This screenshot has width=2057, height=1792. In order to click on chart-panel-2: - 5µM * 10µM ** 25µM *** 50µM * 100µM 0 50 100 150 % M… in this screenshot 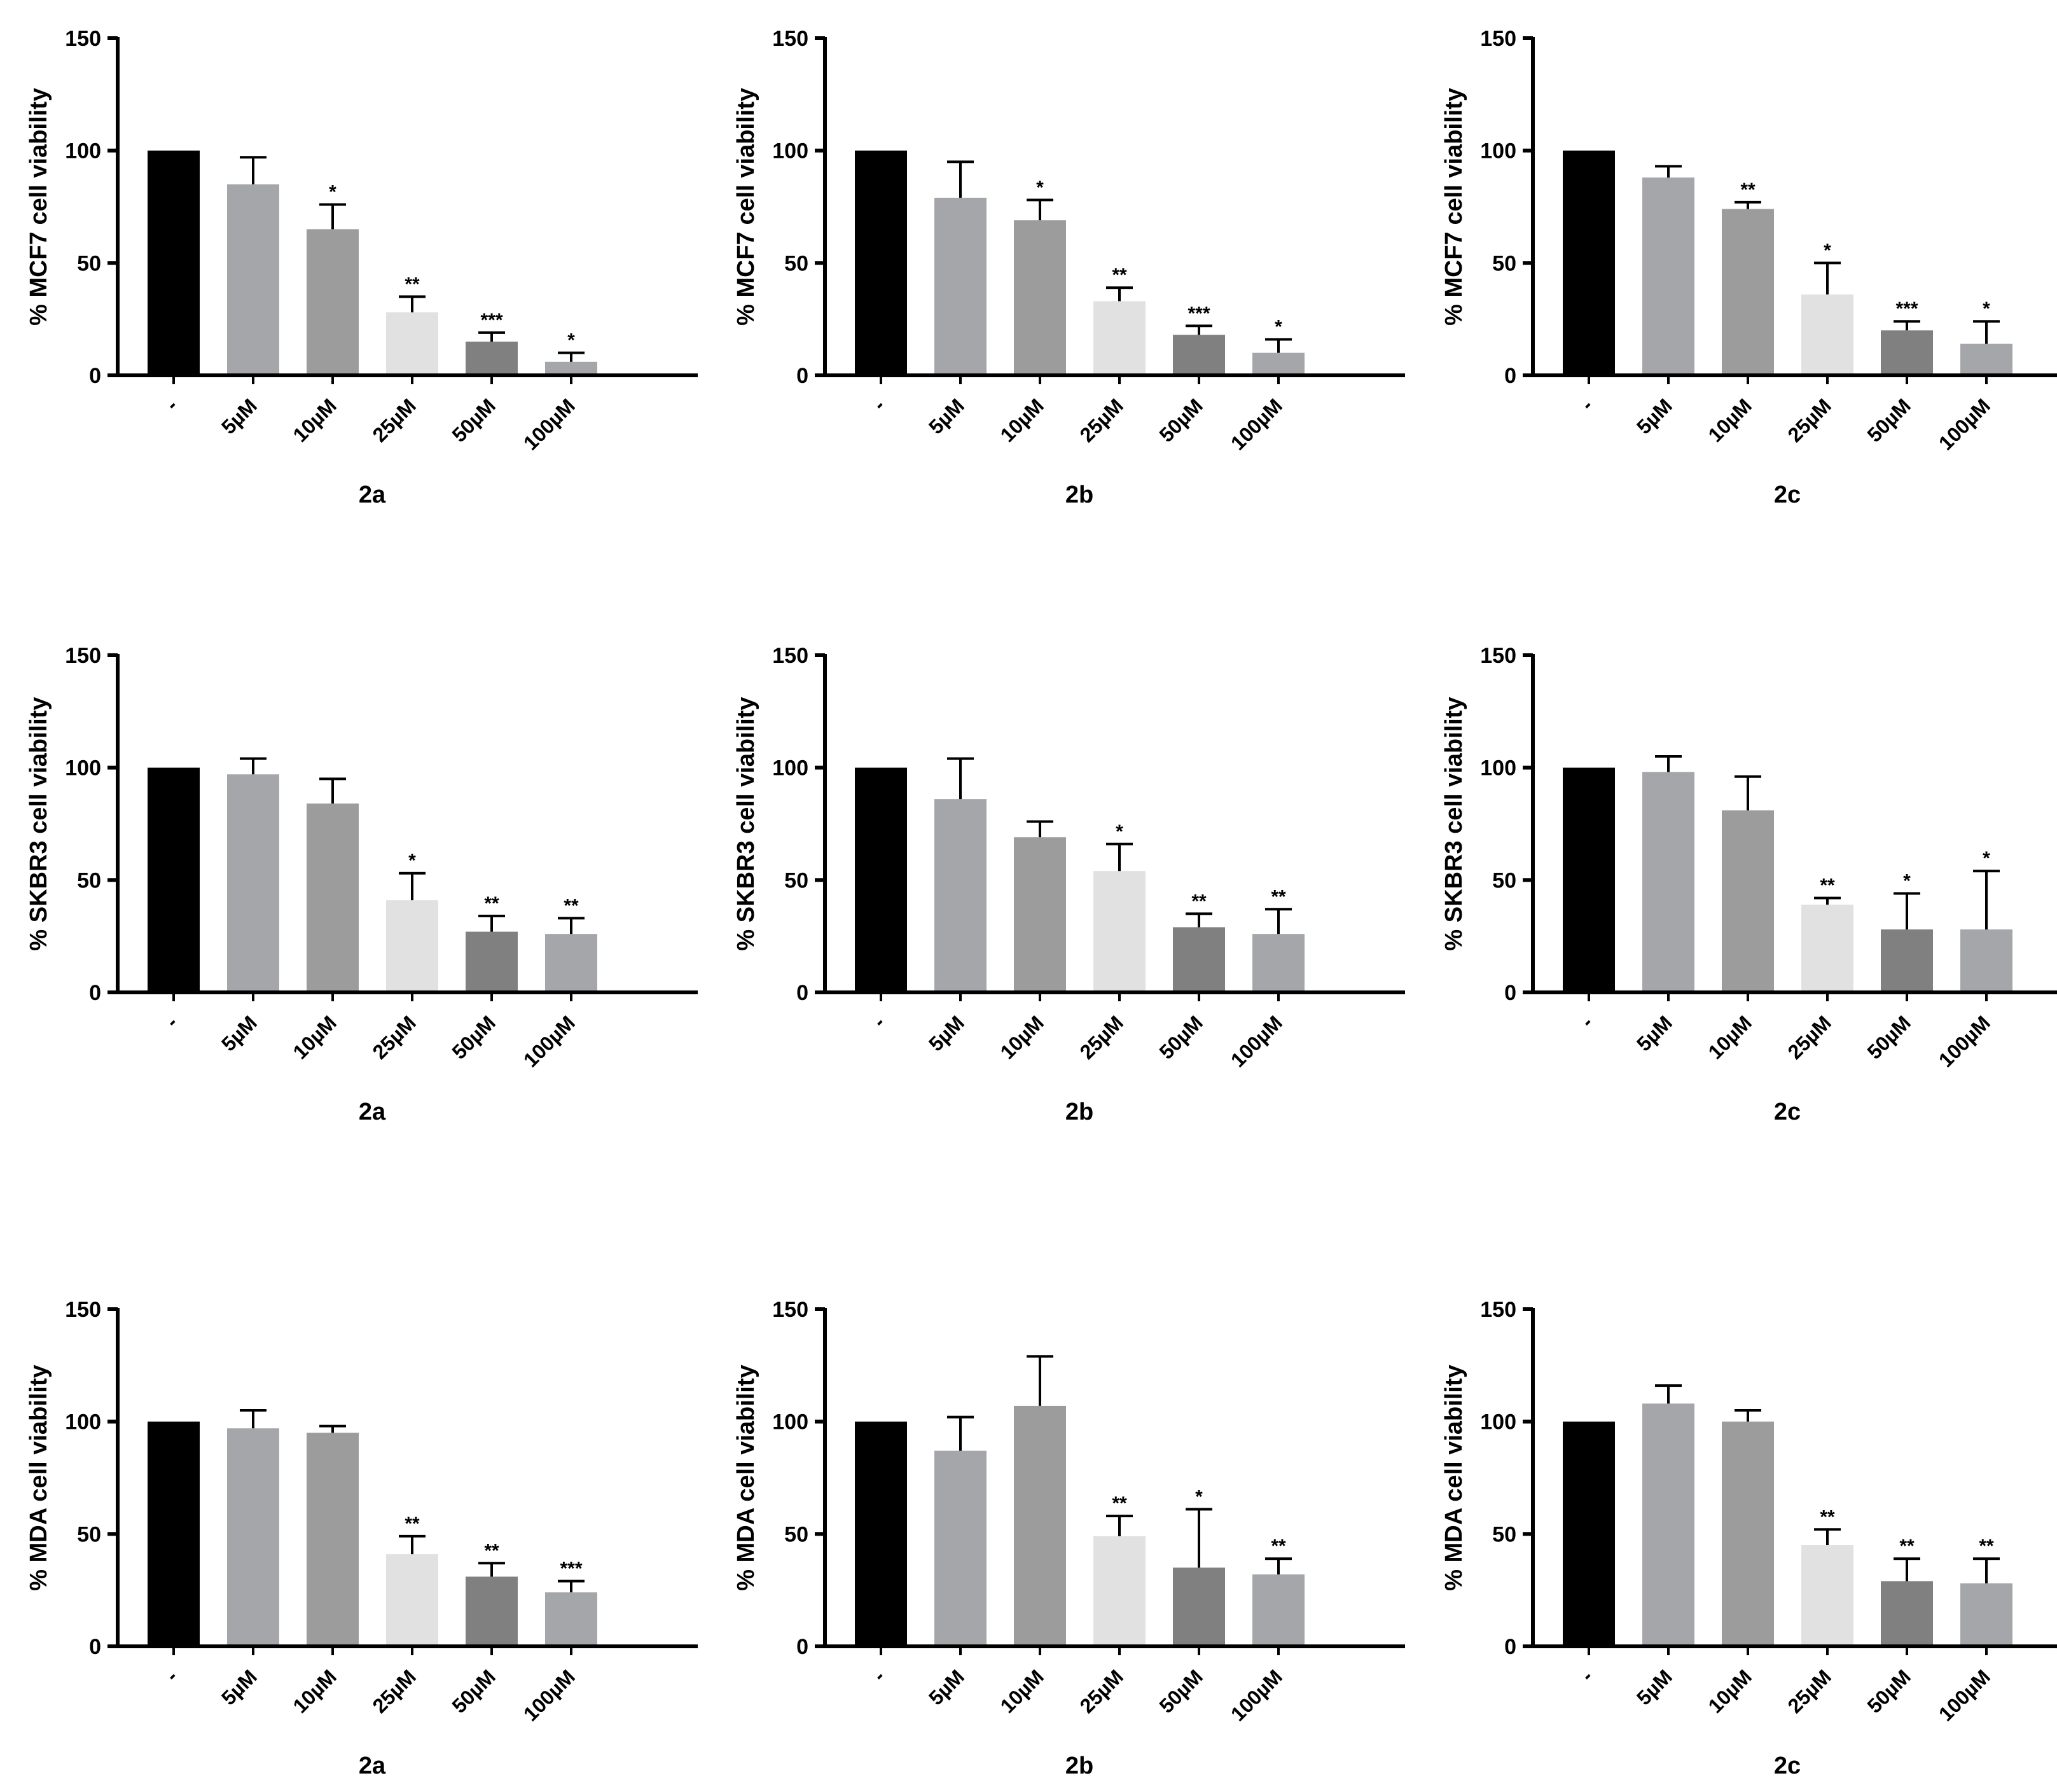, I will do `click(1069, 267)`.